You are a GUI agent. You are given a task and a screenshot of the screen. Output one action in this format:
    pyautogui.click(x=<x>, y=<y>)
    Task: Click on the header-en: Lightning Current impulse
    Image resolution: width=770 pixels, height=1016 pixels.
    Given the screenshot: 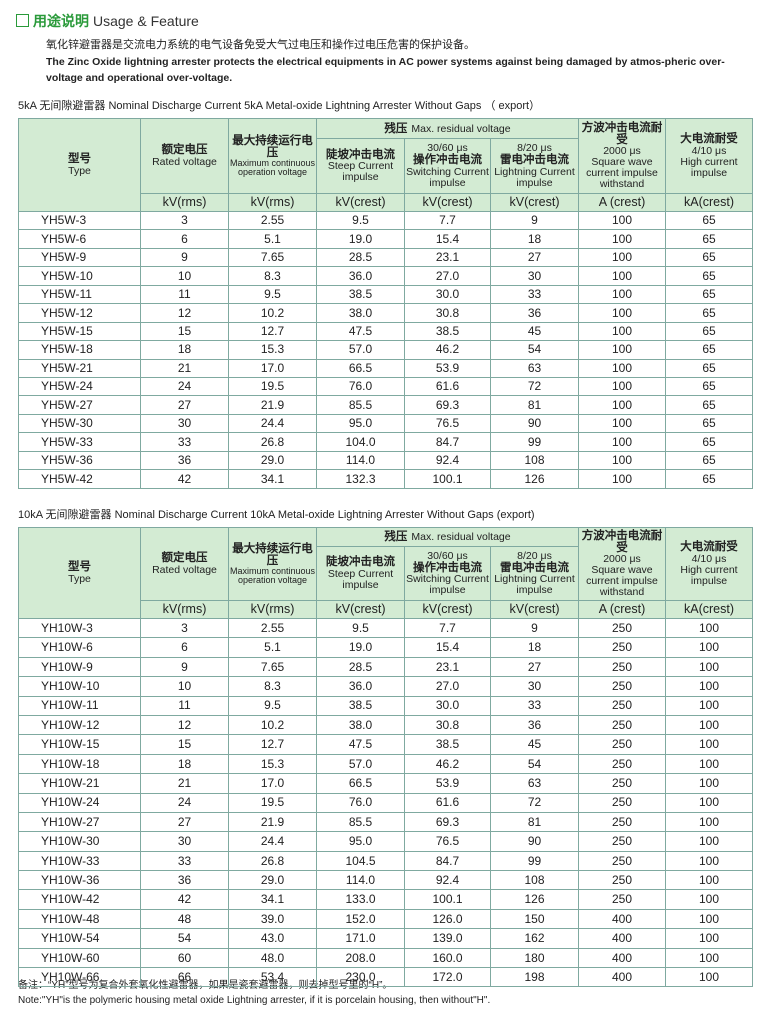 What is the action you would take?
    pyautogui.click(x=534, y=177)
    